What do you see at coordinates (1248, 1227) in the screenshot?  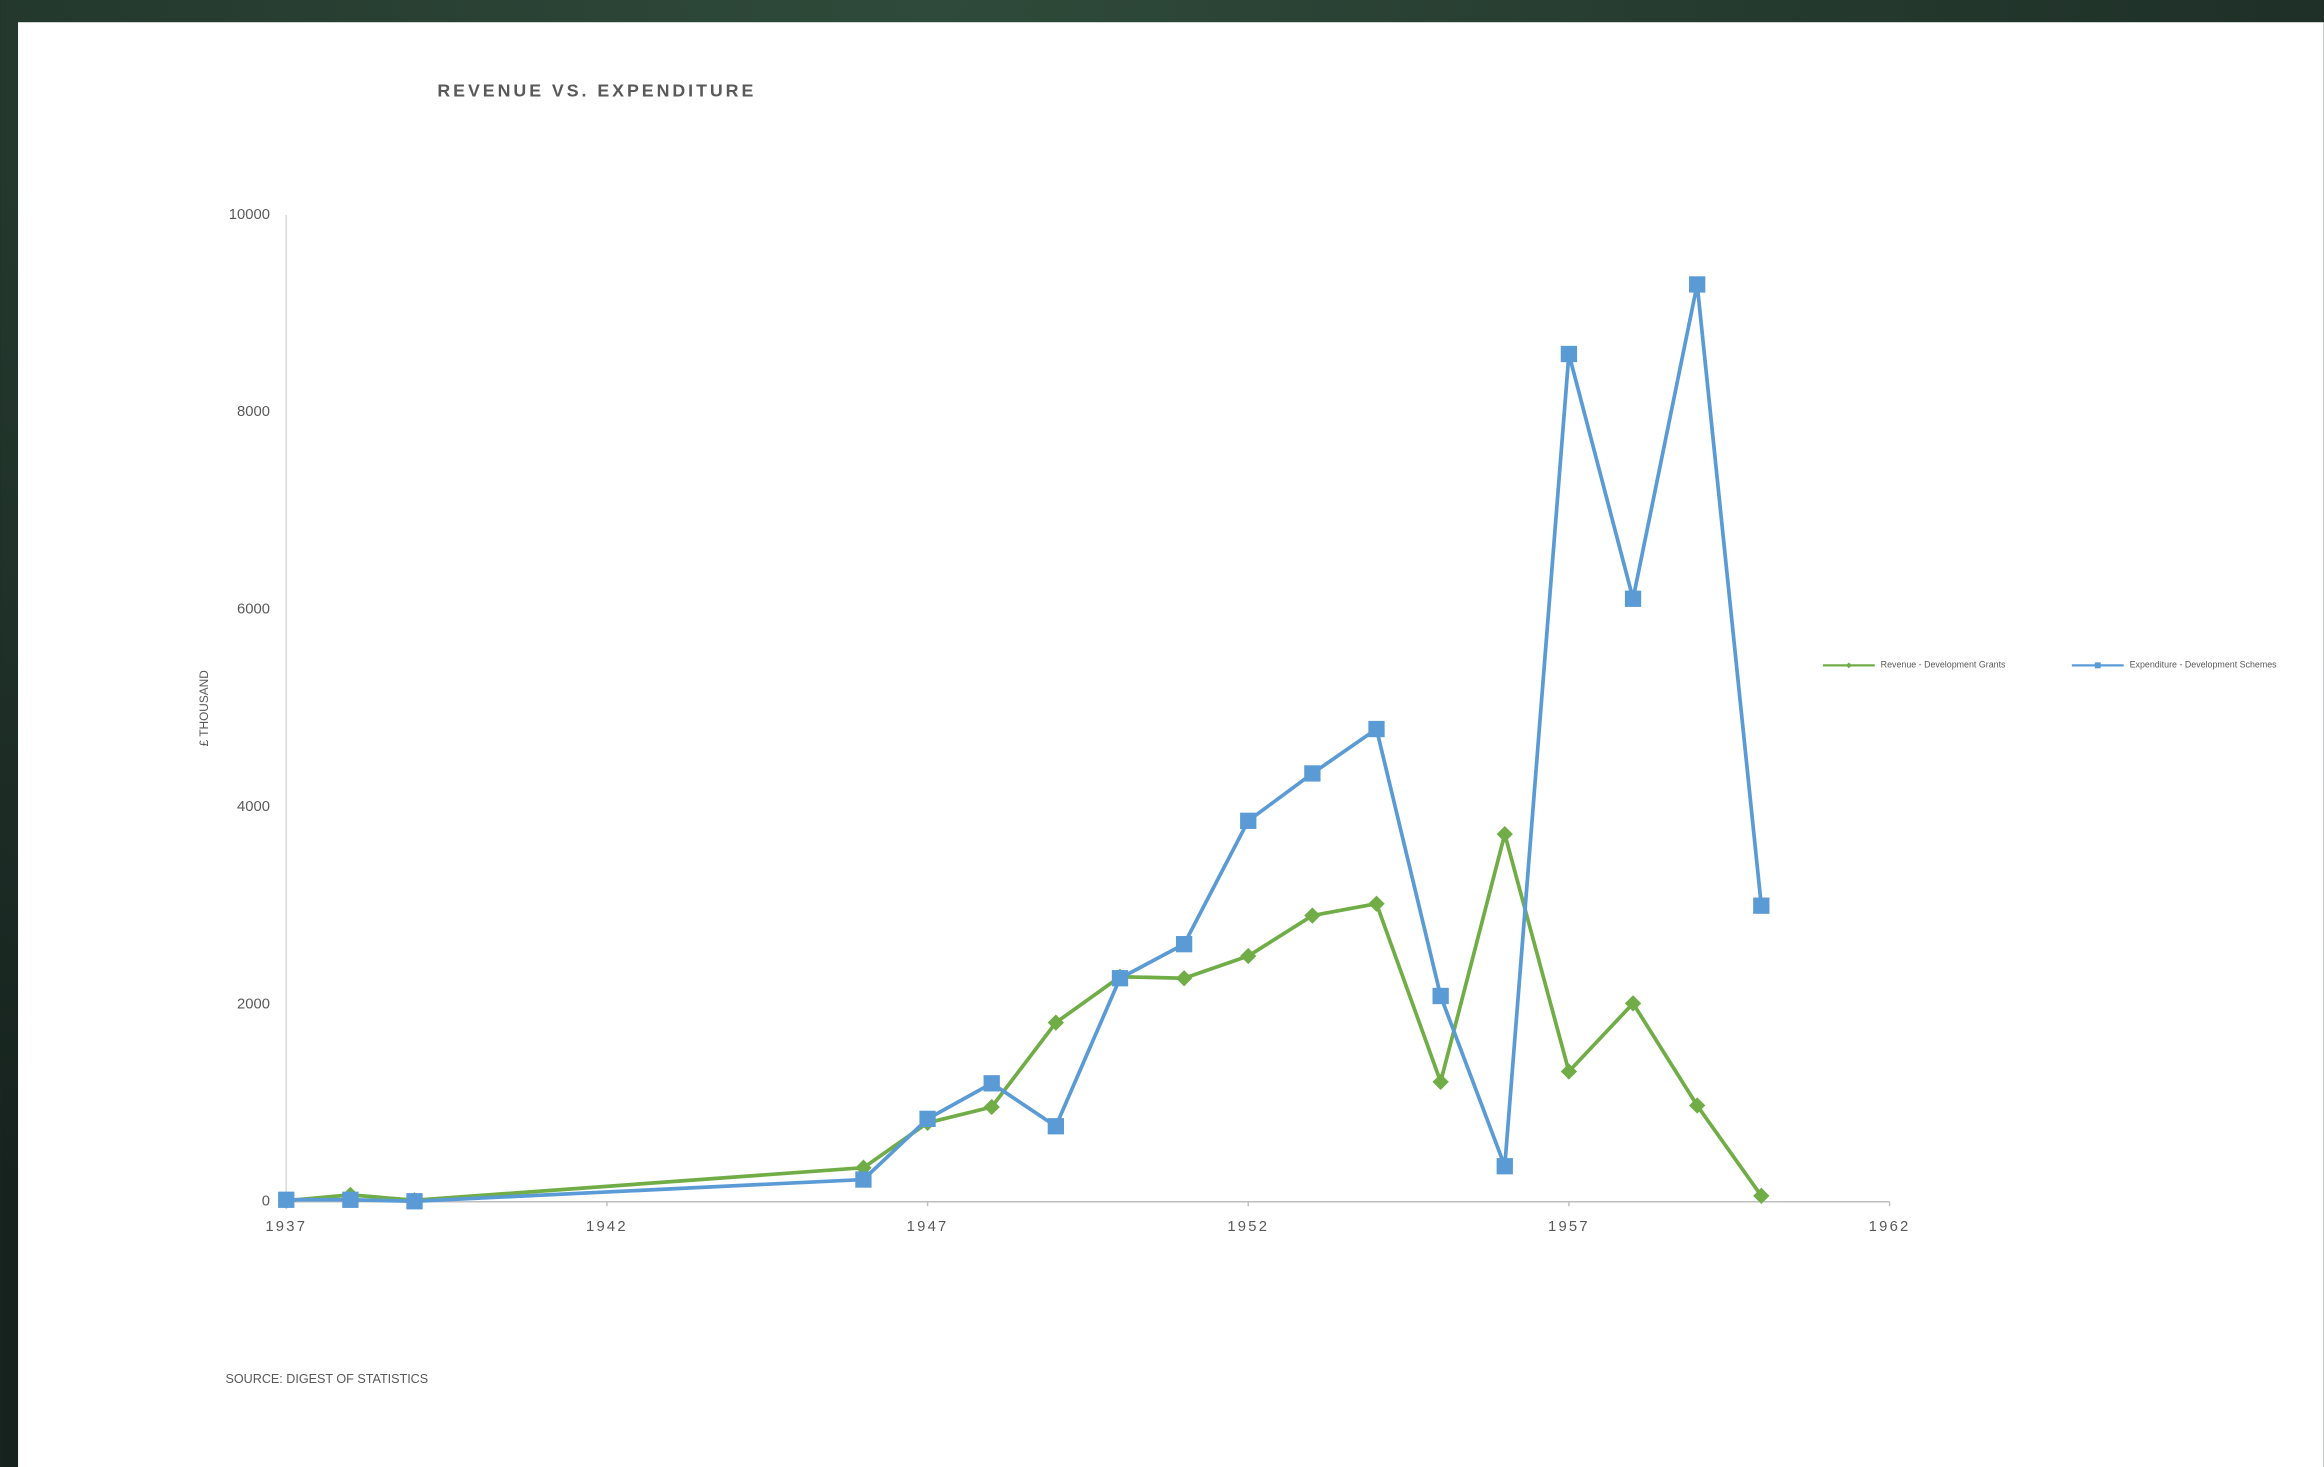 I see `x-tick-label: 1952` at bounding box center [1248, 1227].